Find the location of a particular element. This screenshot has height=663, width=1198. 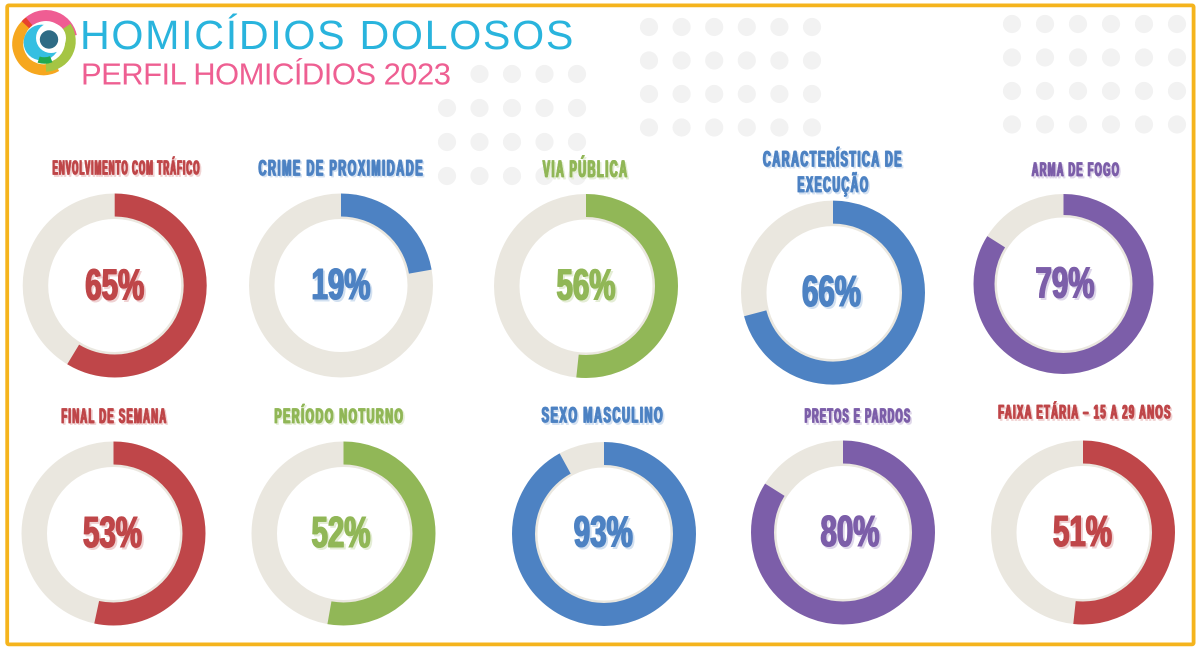

svg-text: HOMICÍDIOS DOLOSOS is located at coordinates (327, 35).